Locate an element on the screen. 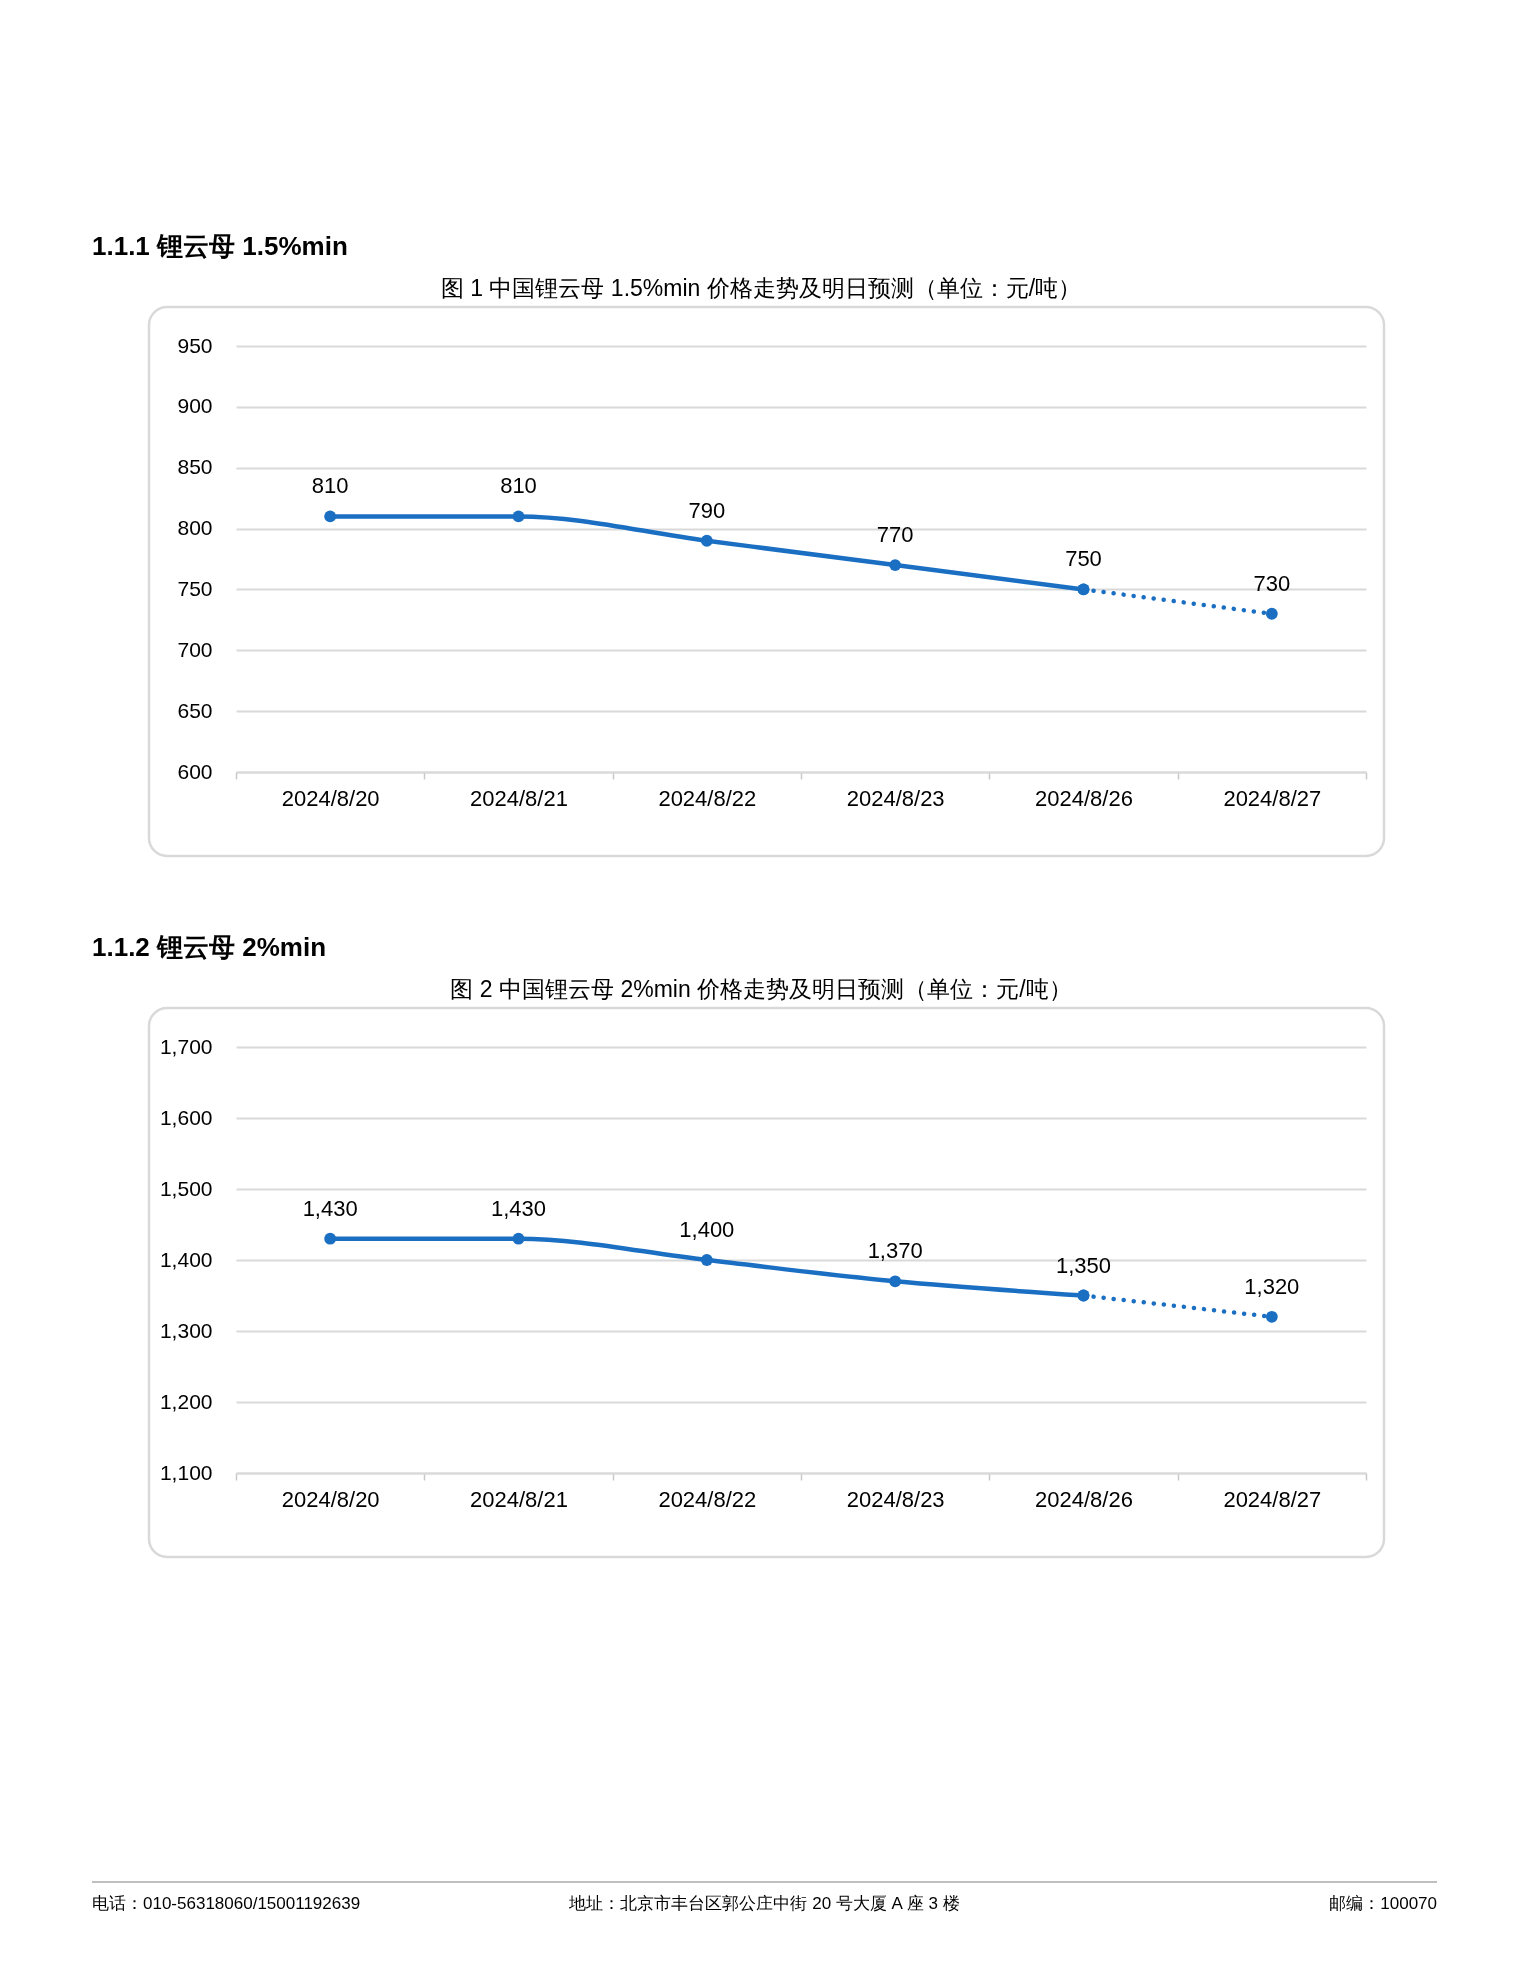  y-tick-label: 800 is located at coordinates (195, 528).